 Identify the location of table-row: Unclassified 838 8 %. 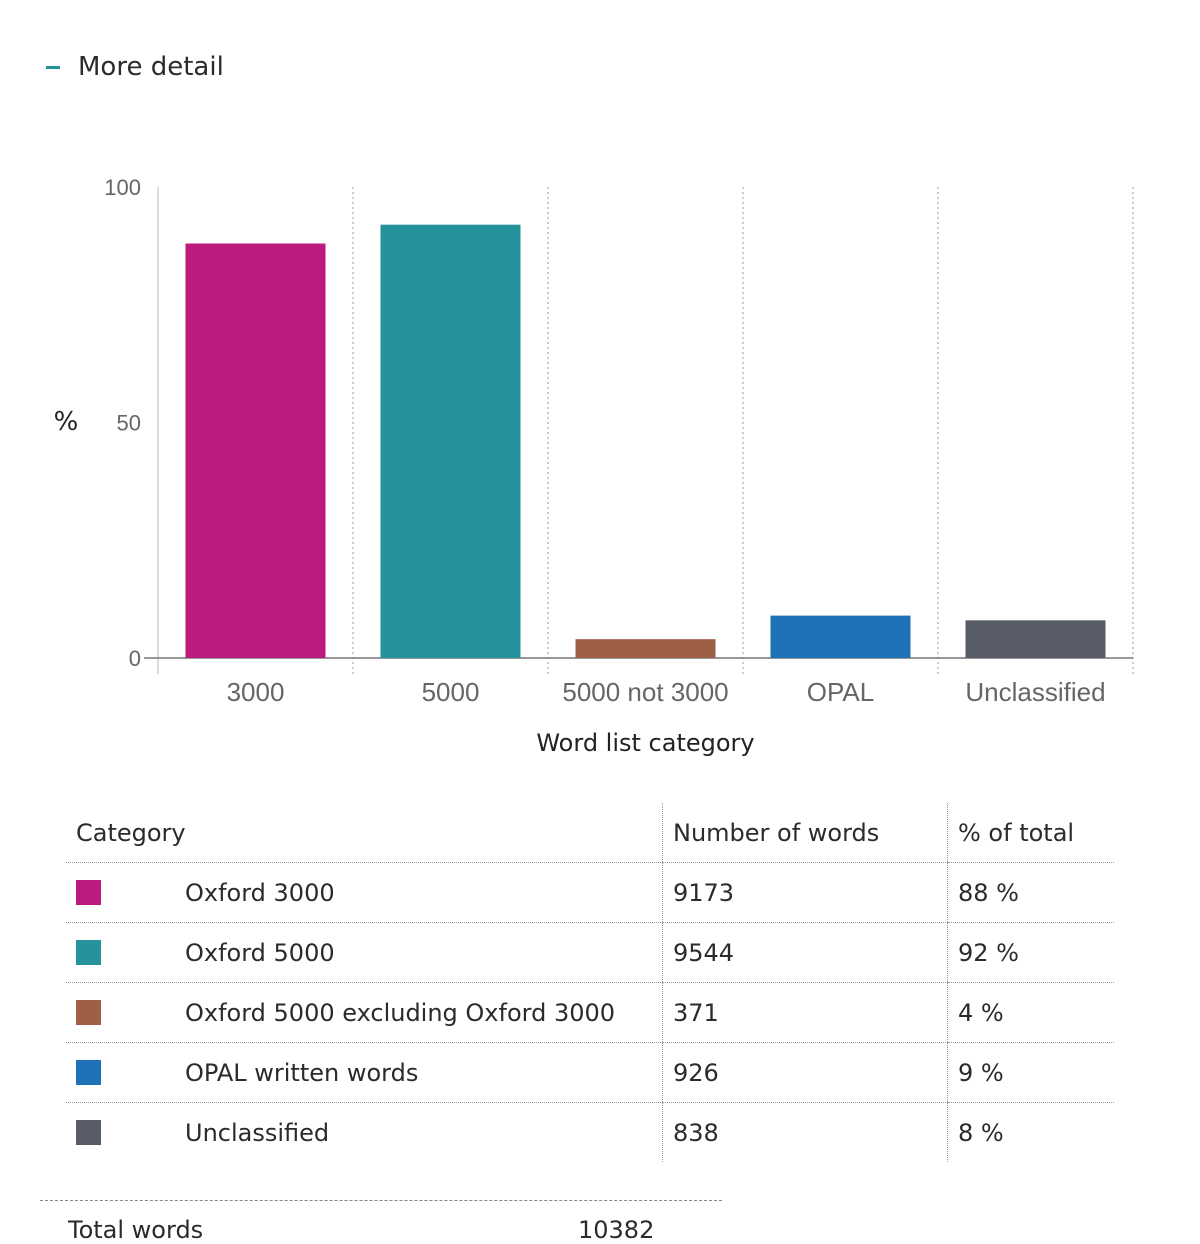
(590, 1132).